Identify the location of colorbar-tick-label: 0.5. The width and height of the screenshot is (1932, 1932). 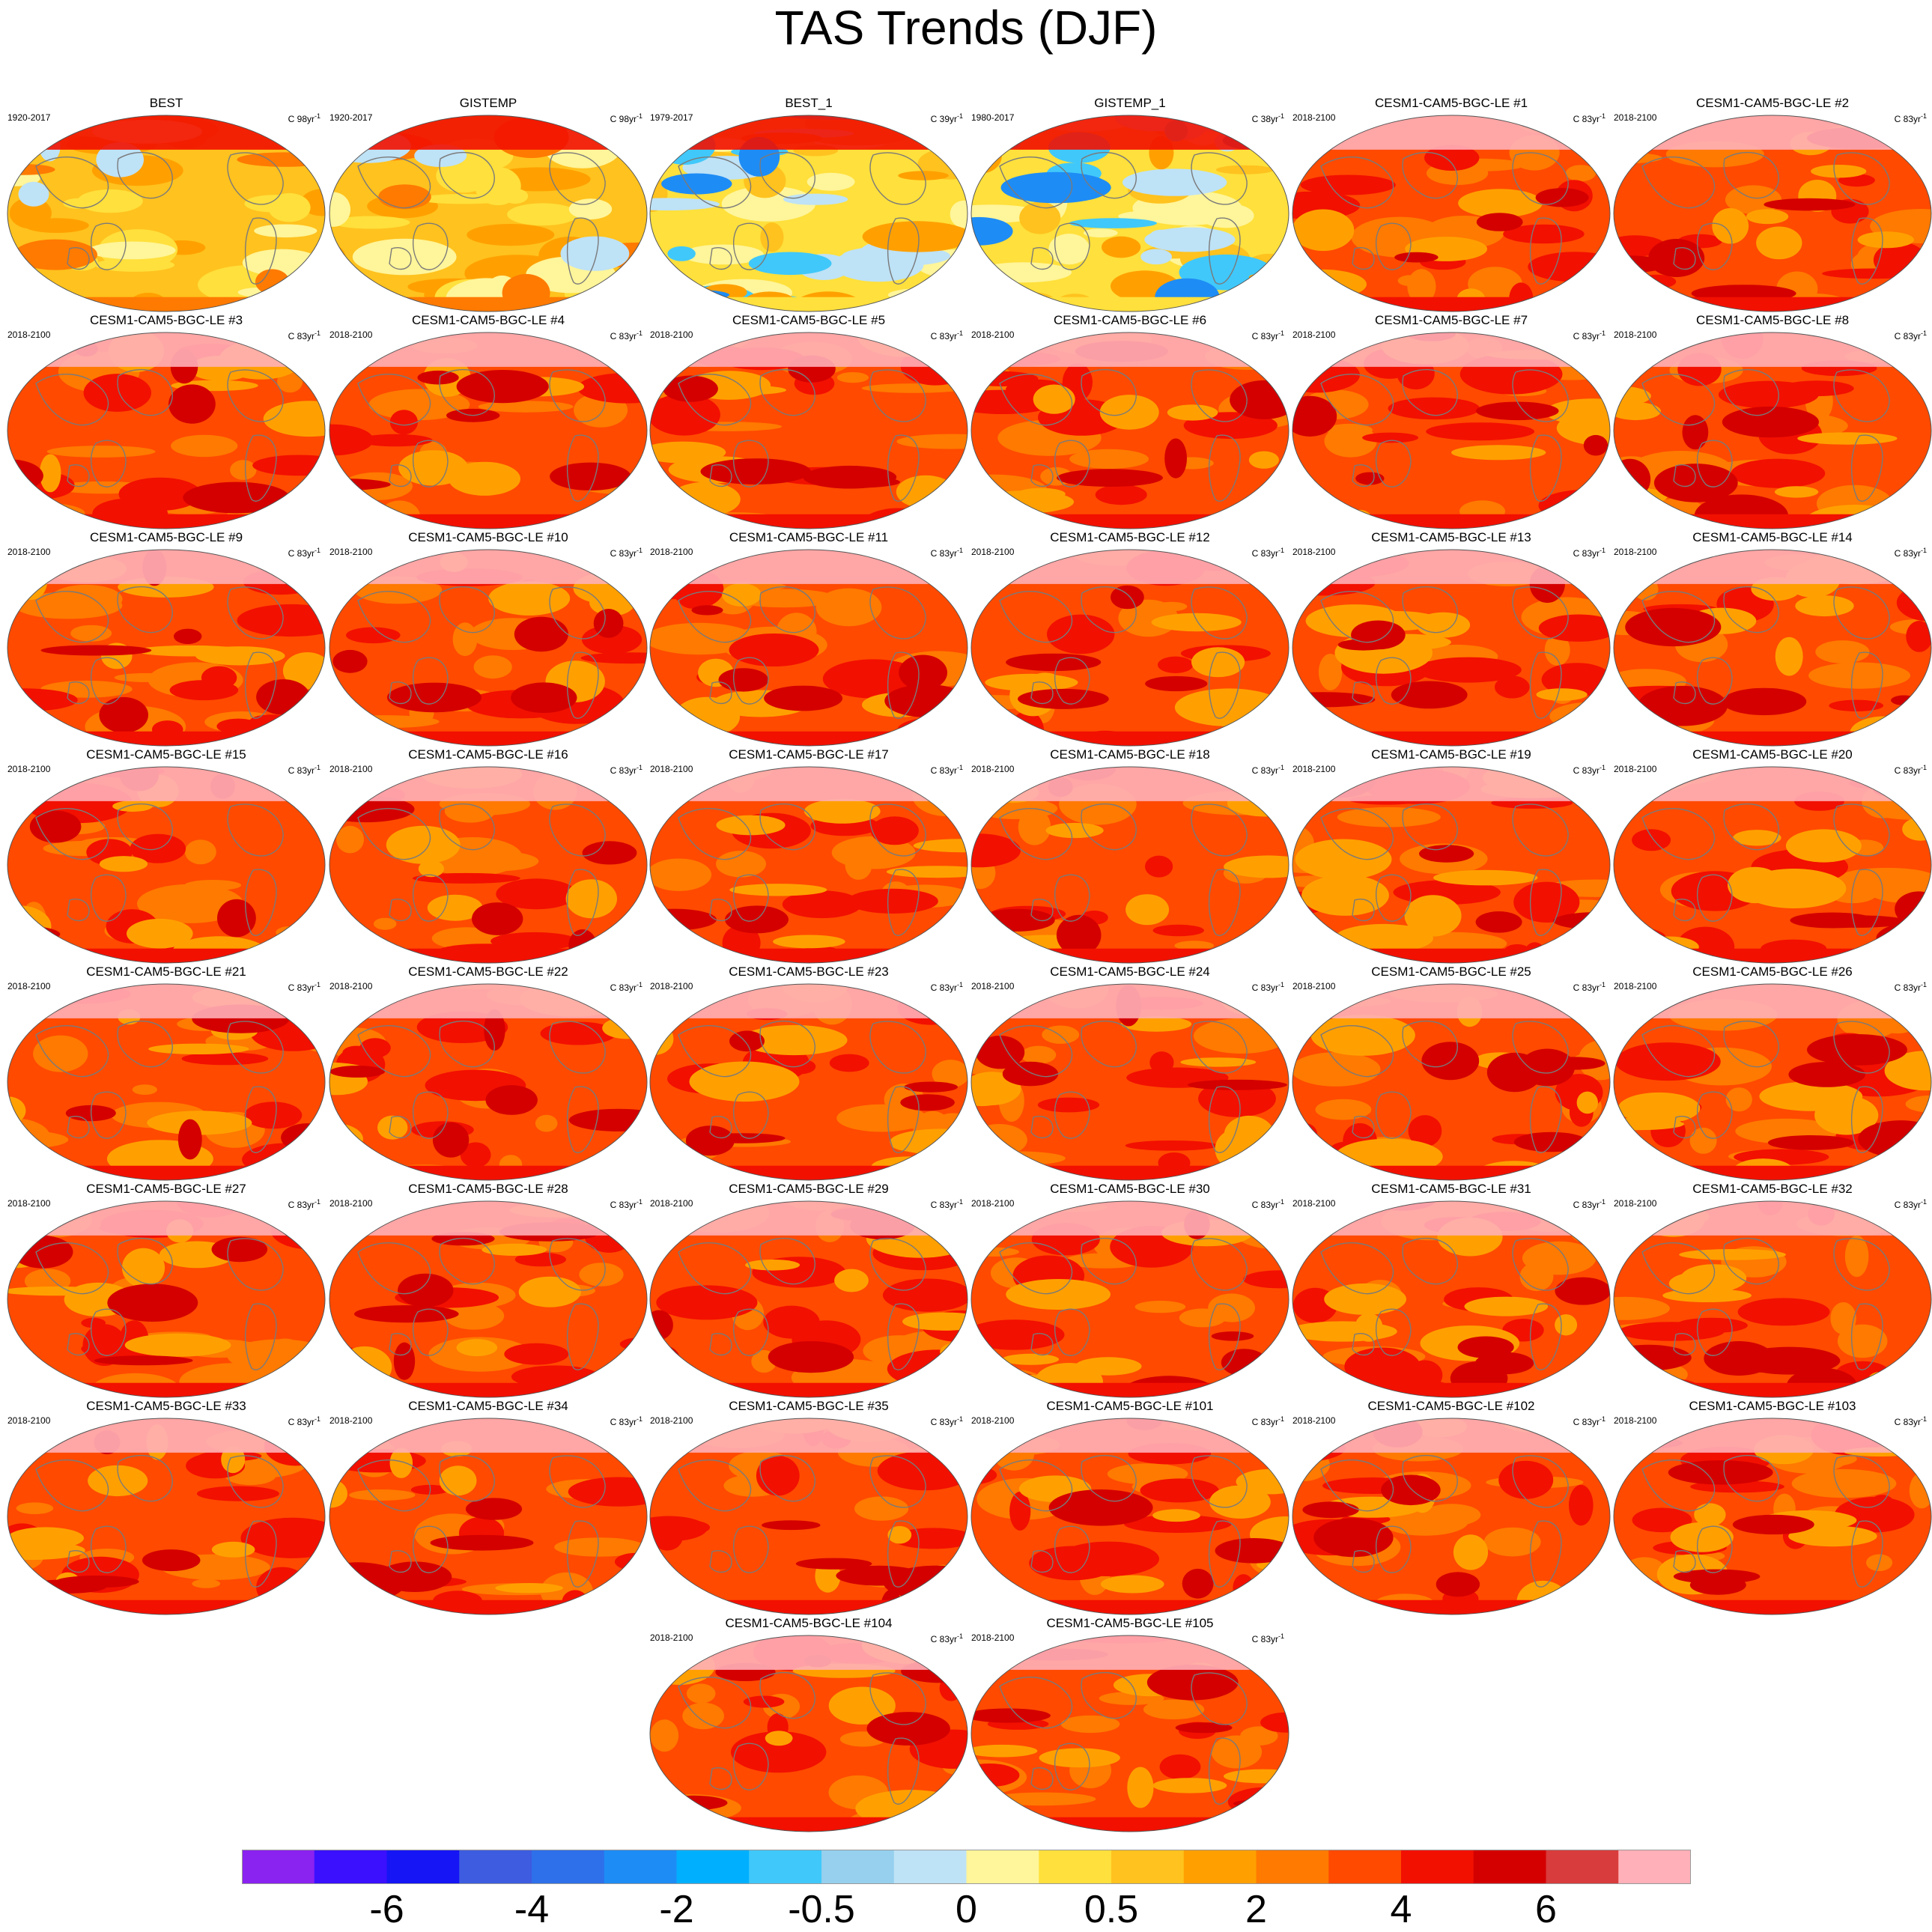
(1111, 1909).